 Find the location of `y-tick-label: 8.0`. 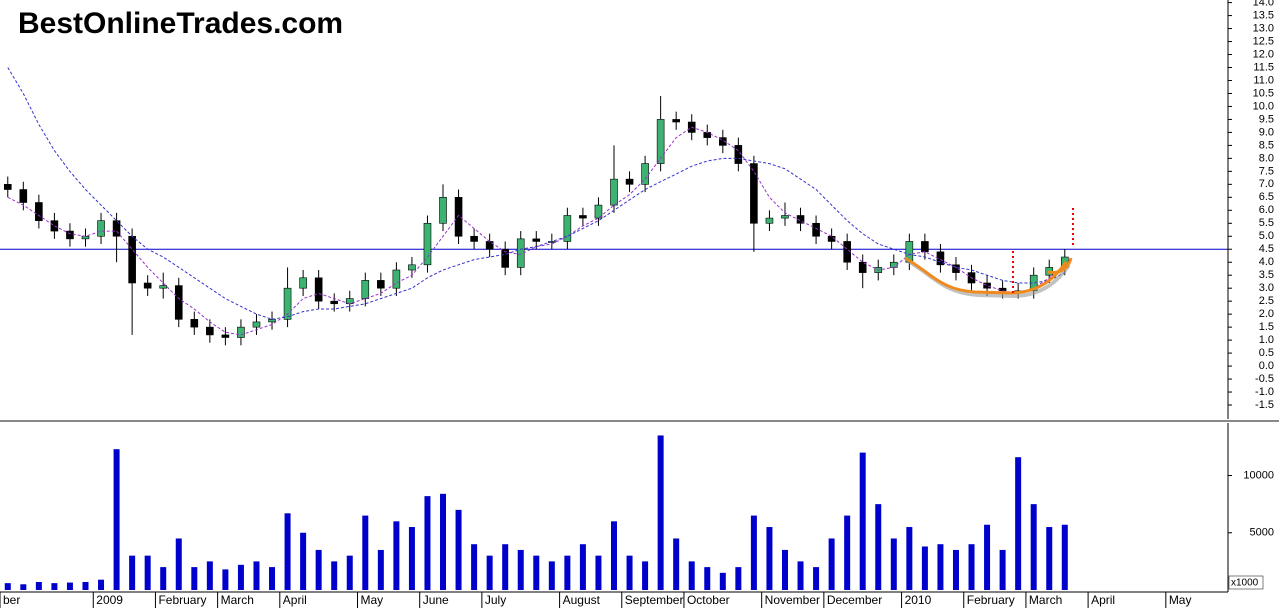

y-tick-label: 8.0 is located at coordinates (1266, 158).